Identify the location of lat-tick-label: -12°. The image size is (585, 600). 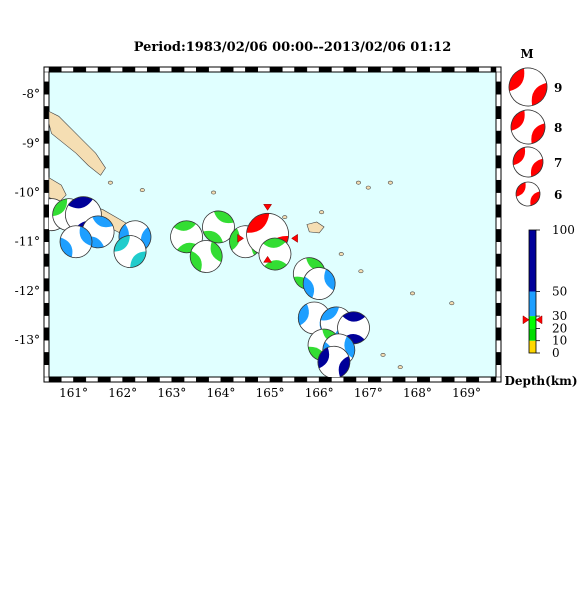
(27, 291).